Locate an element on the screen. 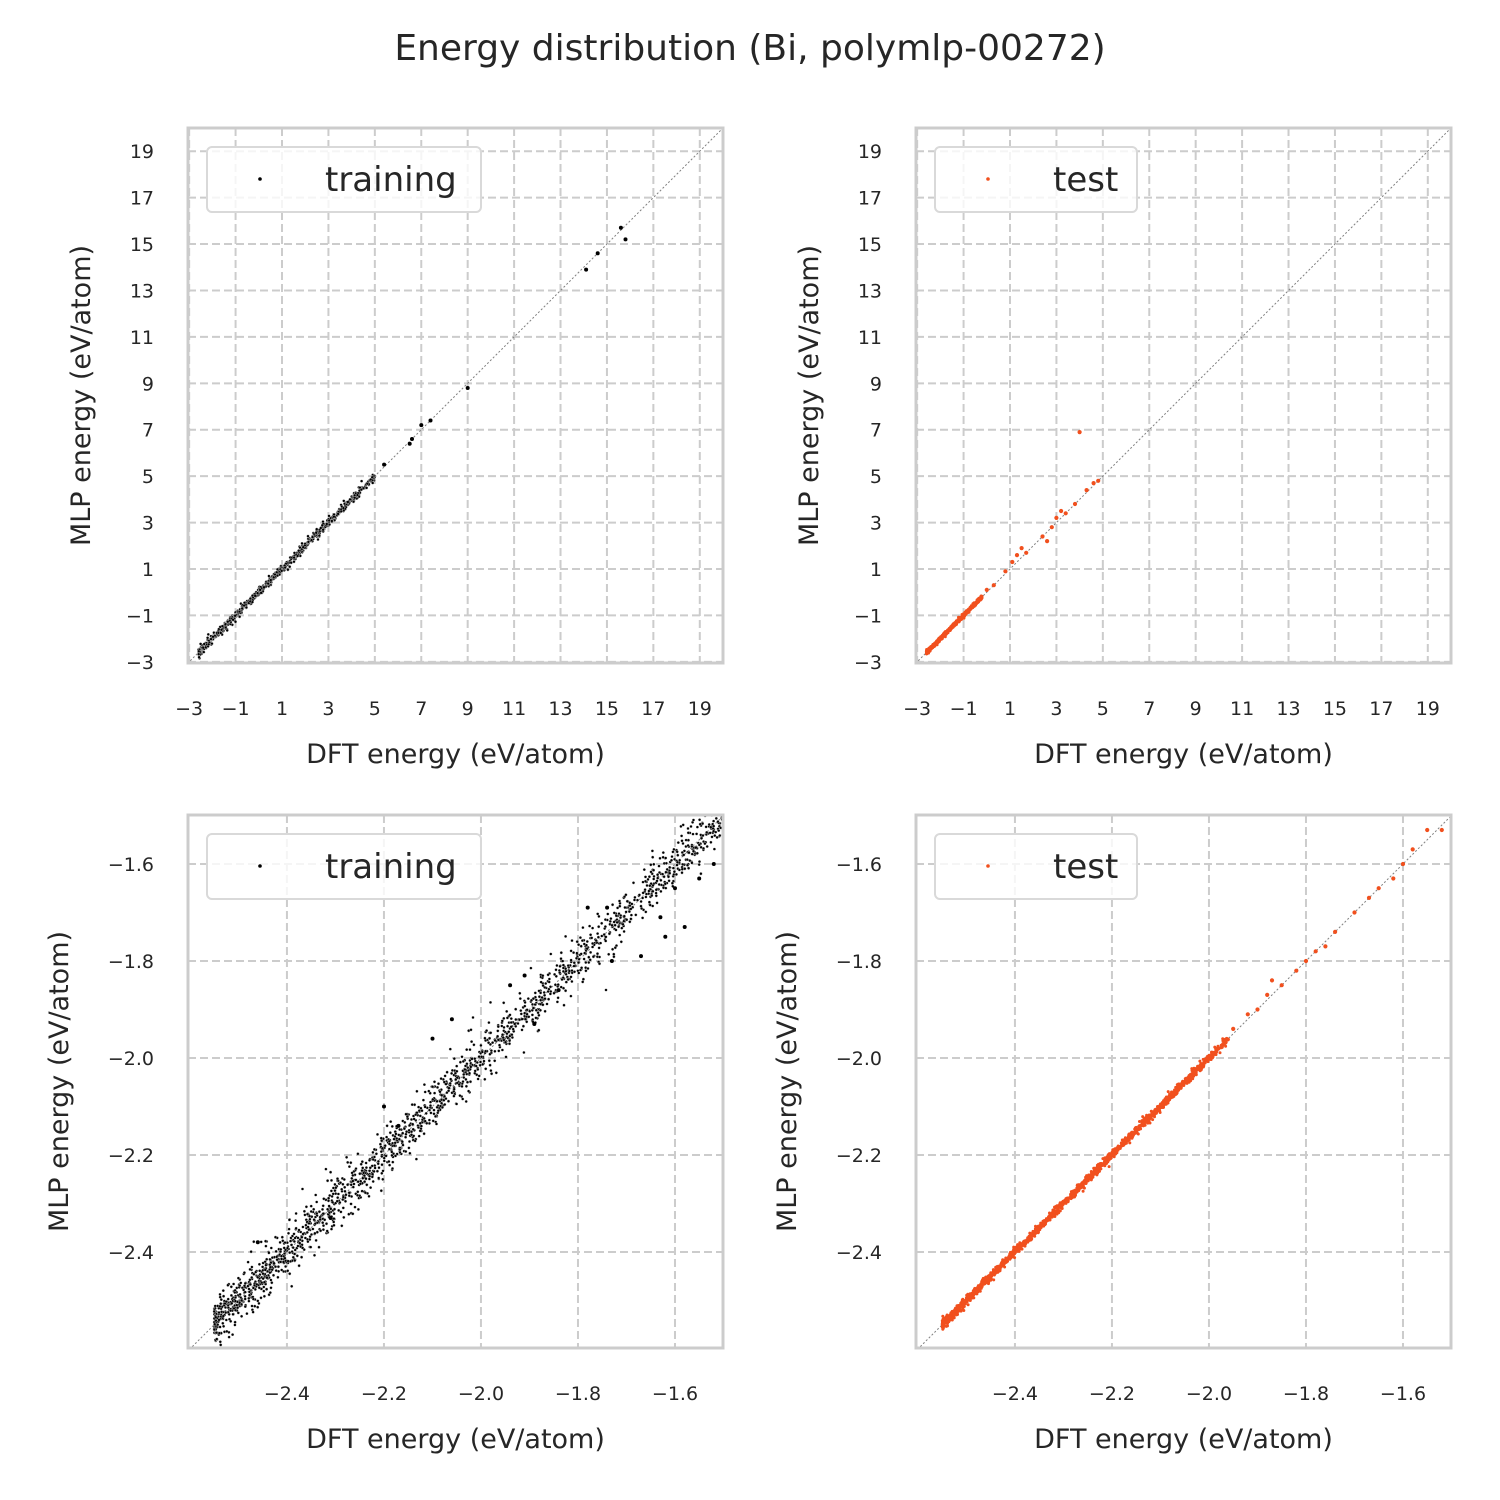  legend: training is located at coordinates (344, 866).